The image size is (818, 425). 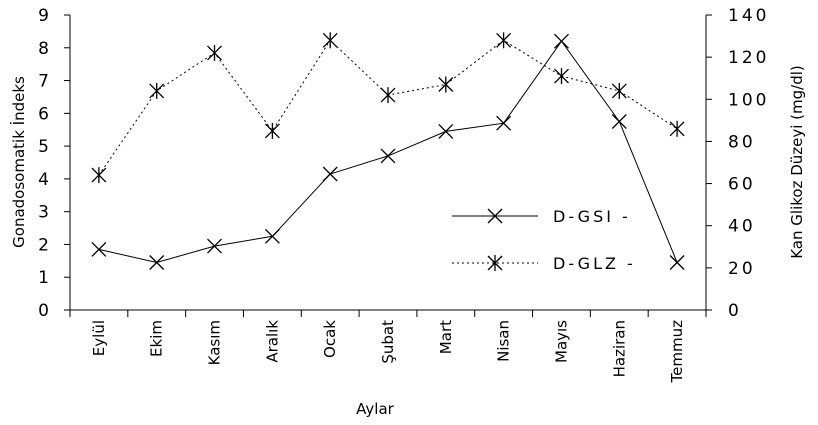 What do you see at coordinates (797, 162) in the screenshot?
I see `y2-axis-title: Kan Glikoz Düzeyi (mg/dl)` at bounding box center [797, 162].